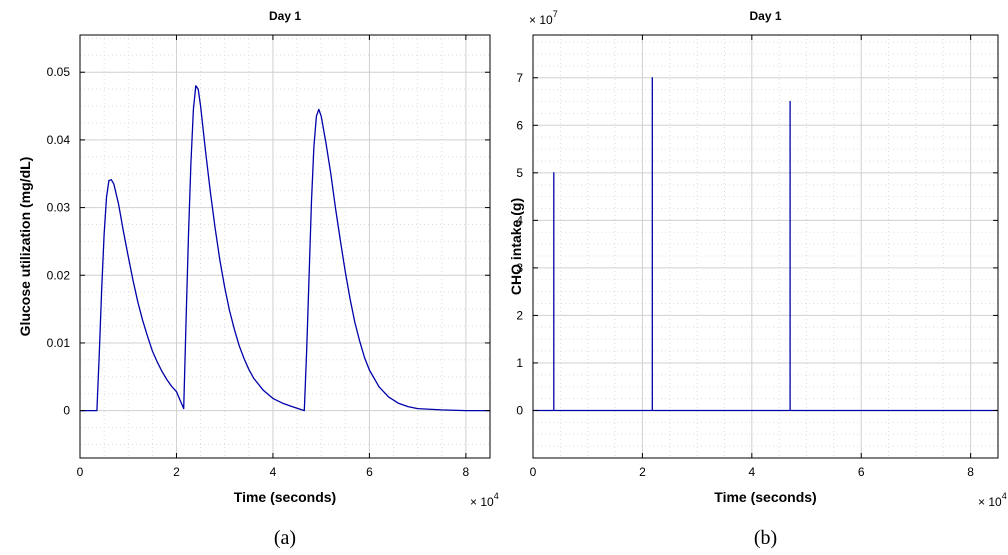 This screenshot has width=1008, height=555. What do you see at coordinates (59, 275) in the screenshot?
I see `y-tick-label: 0.02` at bounding box center [59, 275].